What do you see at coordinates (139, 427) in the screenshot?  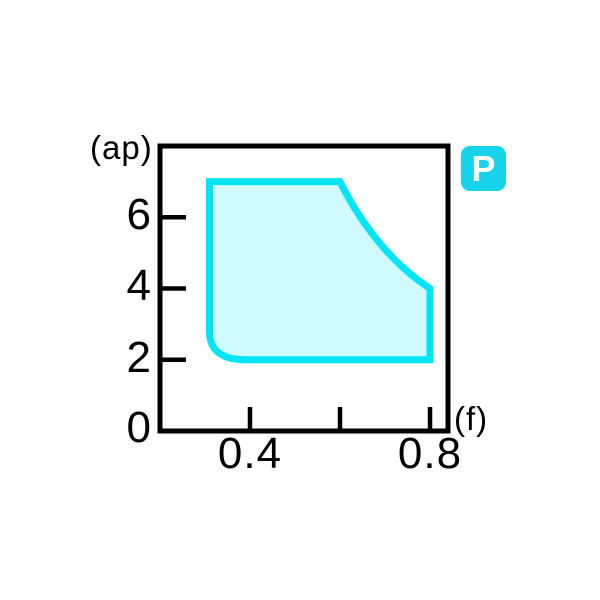 I see `y-tick-label-0: 0` at bounding box center [139, 427].